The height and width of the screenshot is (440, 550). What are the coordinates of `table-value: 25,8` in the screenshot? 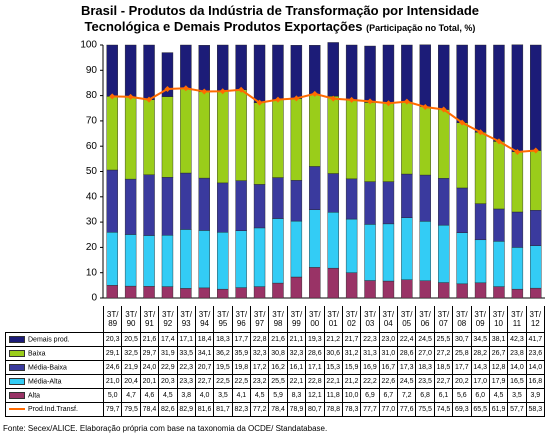 It's located at (462, 353).